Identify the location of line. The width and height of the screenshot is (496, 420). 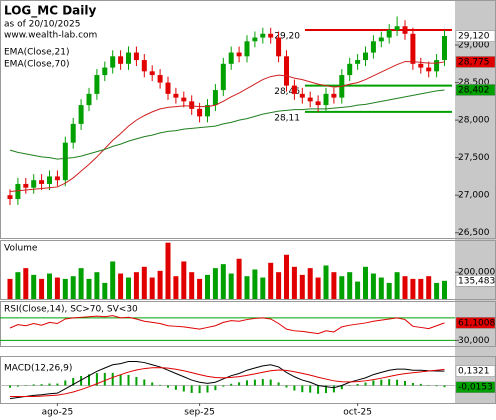
(227, 124).